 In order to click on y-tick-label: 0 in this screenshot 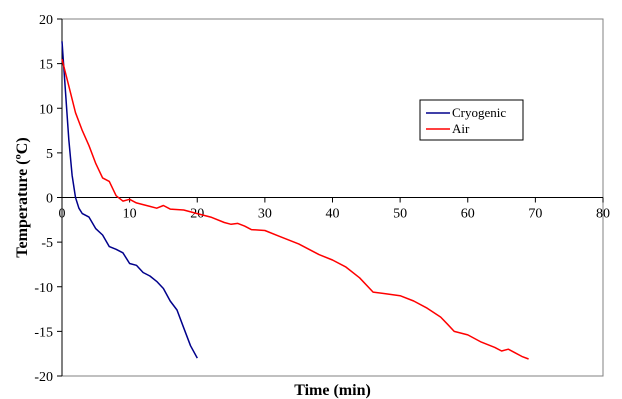, I will do `click(49, 199)`.